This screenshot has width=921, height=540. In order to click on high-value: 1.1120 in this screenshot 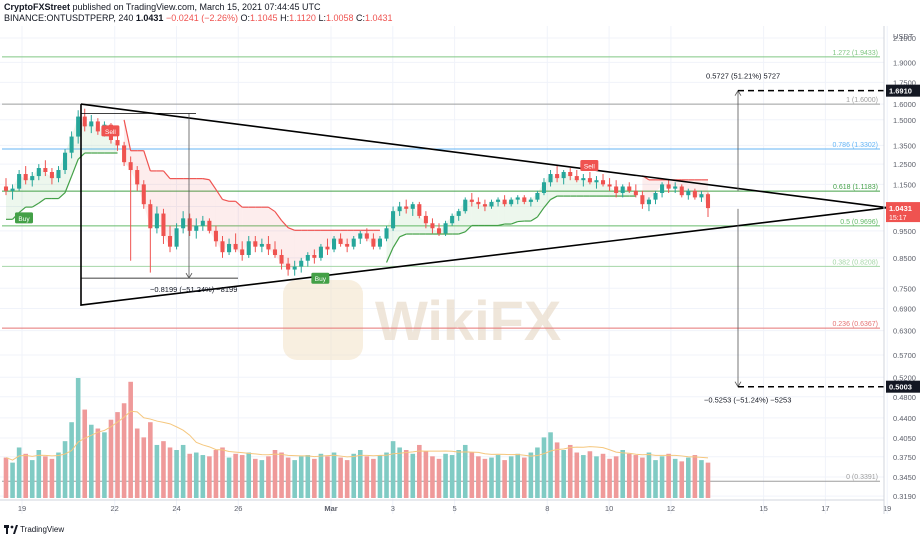, I will do `click(302, 18)`.